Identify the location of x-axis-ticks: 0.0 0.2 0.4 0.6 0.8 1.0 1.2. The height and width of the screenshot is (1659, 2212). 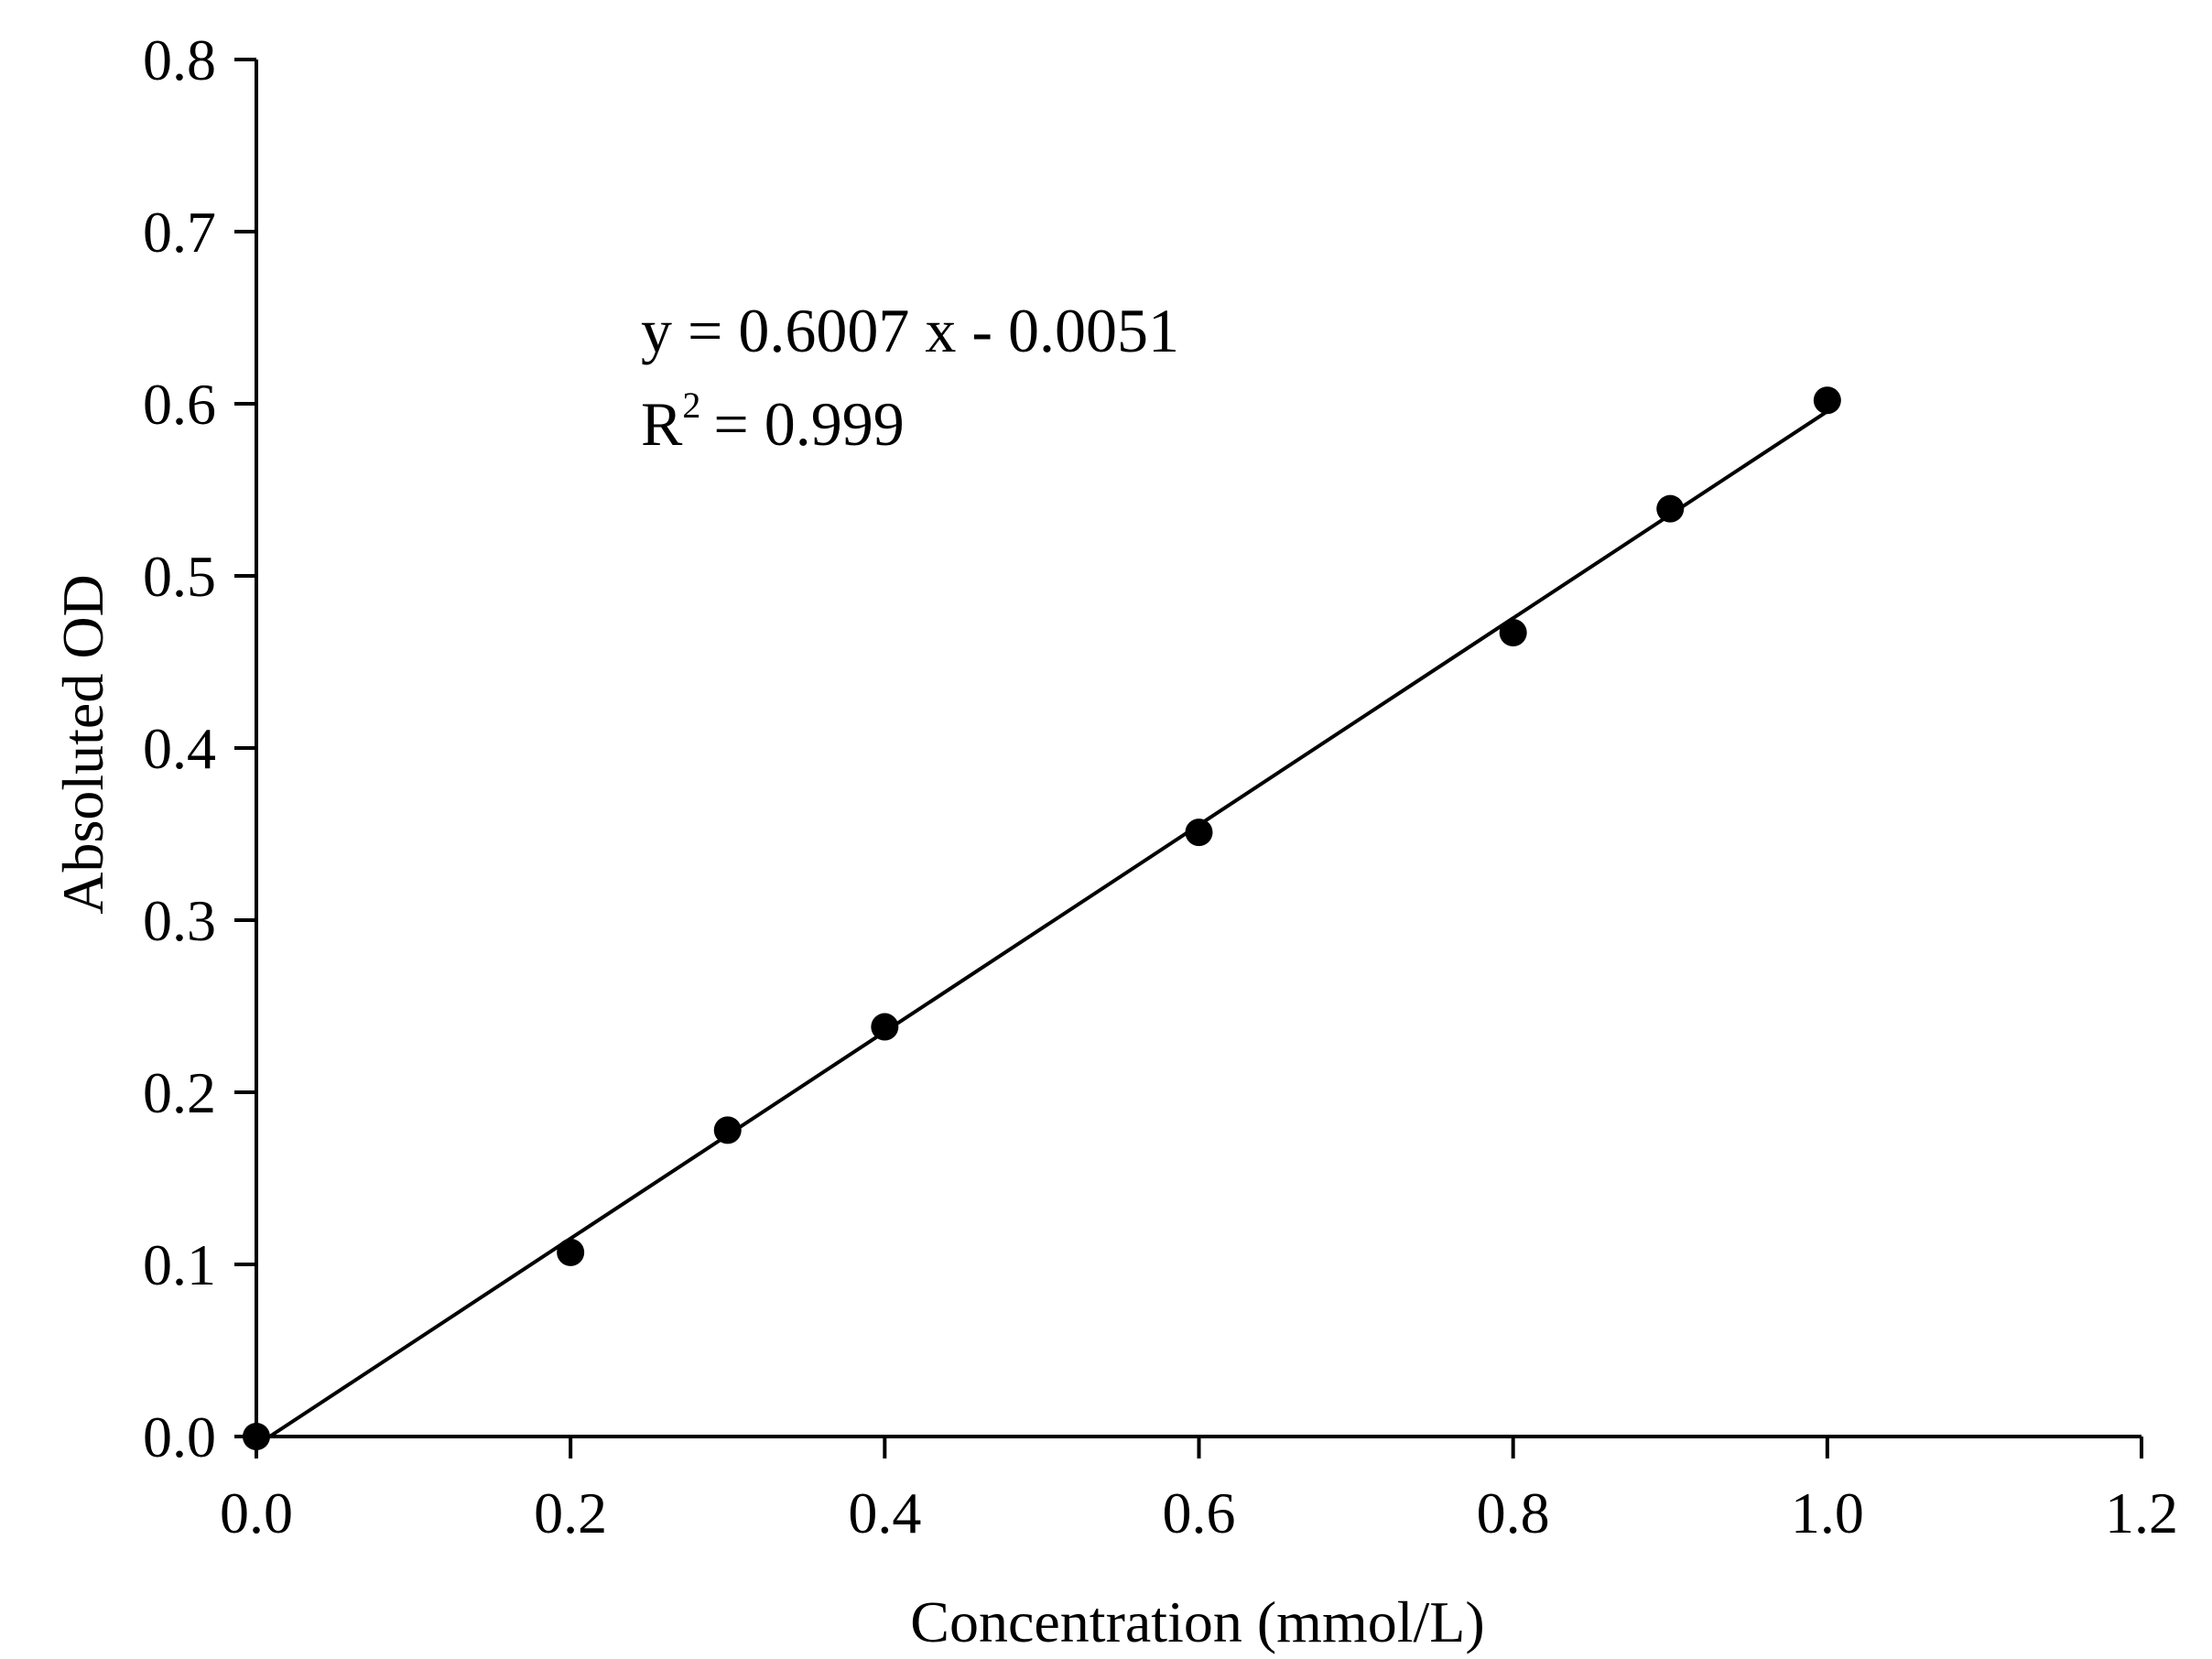
(1199, 1491).